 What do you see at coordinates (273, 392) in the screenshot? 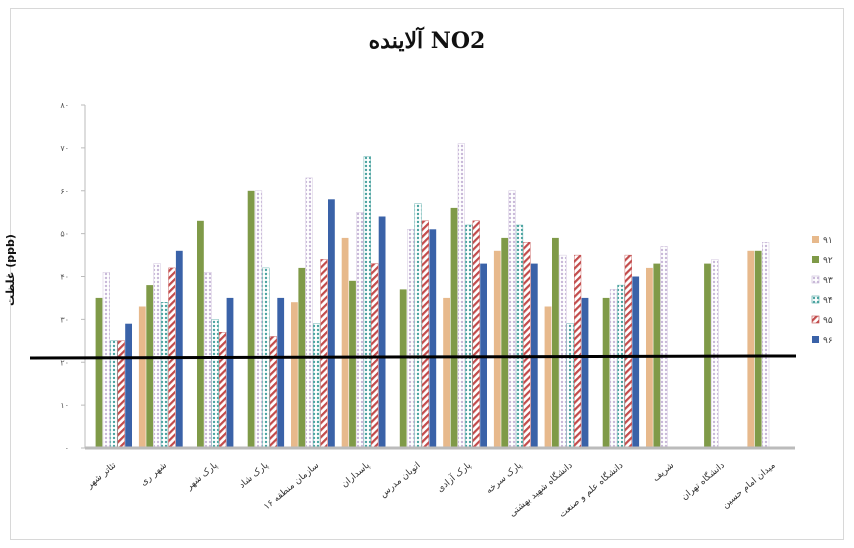
I see `bar-۹۵-3` at bounding box center [273, 392].